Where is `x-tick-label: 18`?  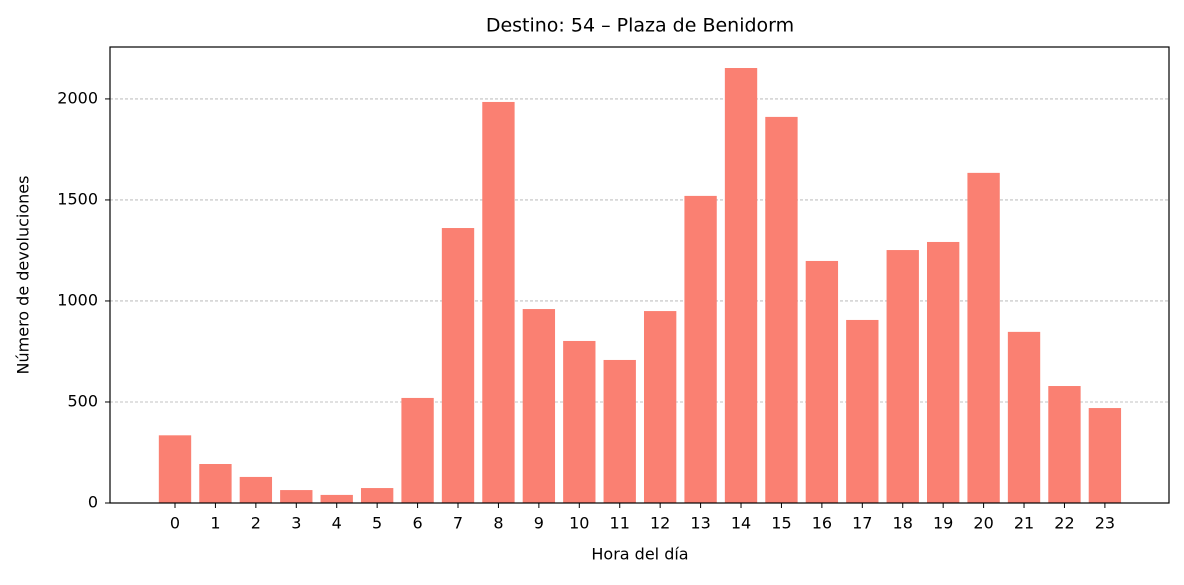 x-tick-label: 18 is located at coordinates (903, 523).